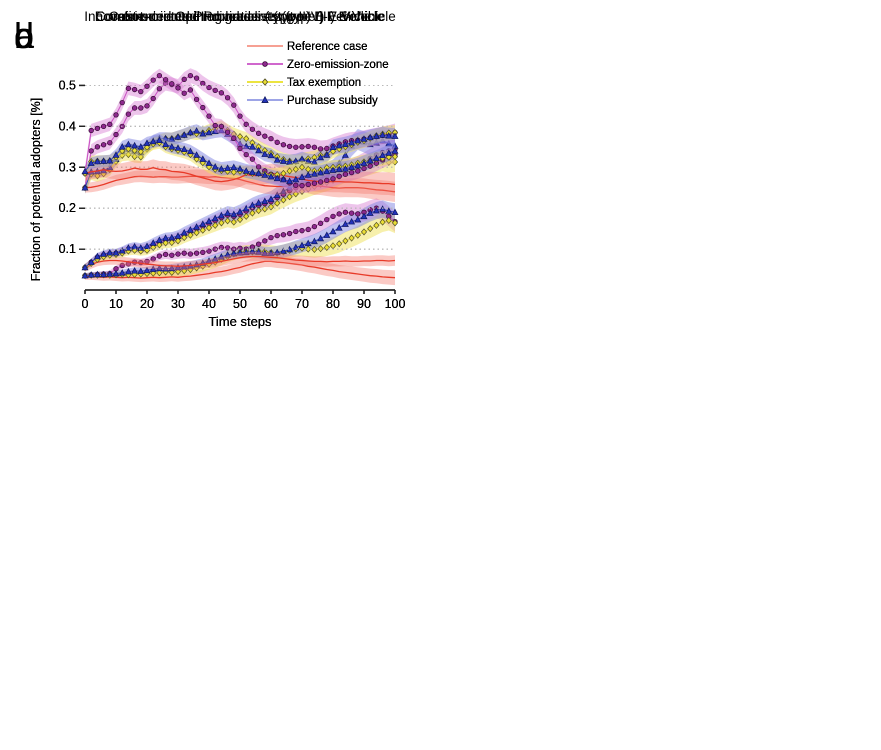 The image size is (881, 750). Describe the element at coordinates (395, 304) in the screenshot. I see `x-tick-label: 100` at that location.